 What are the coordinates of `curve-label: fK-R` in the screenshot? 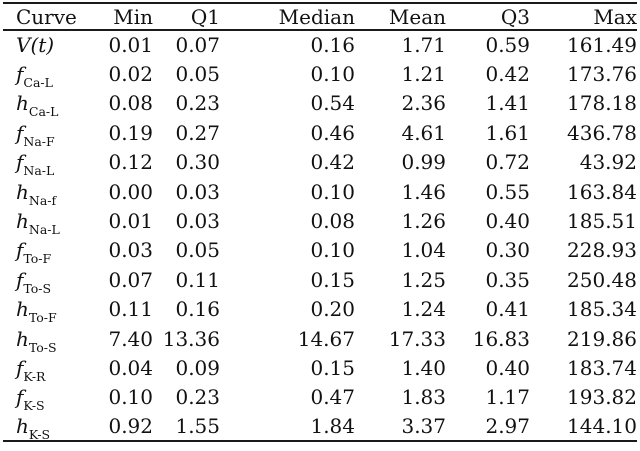 It's located at (48, 368).